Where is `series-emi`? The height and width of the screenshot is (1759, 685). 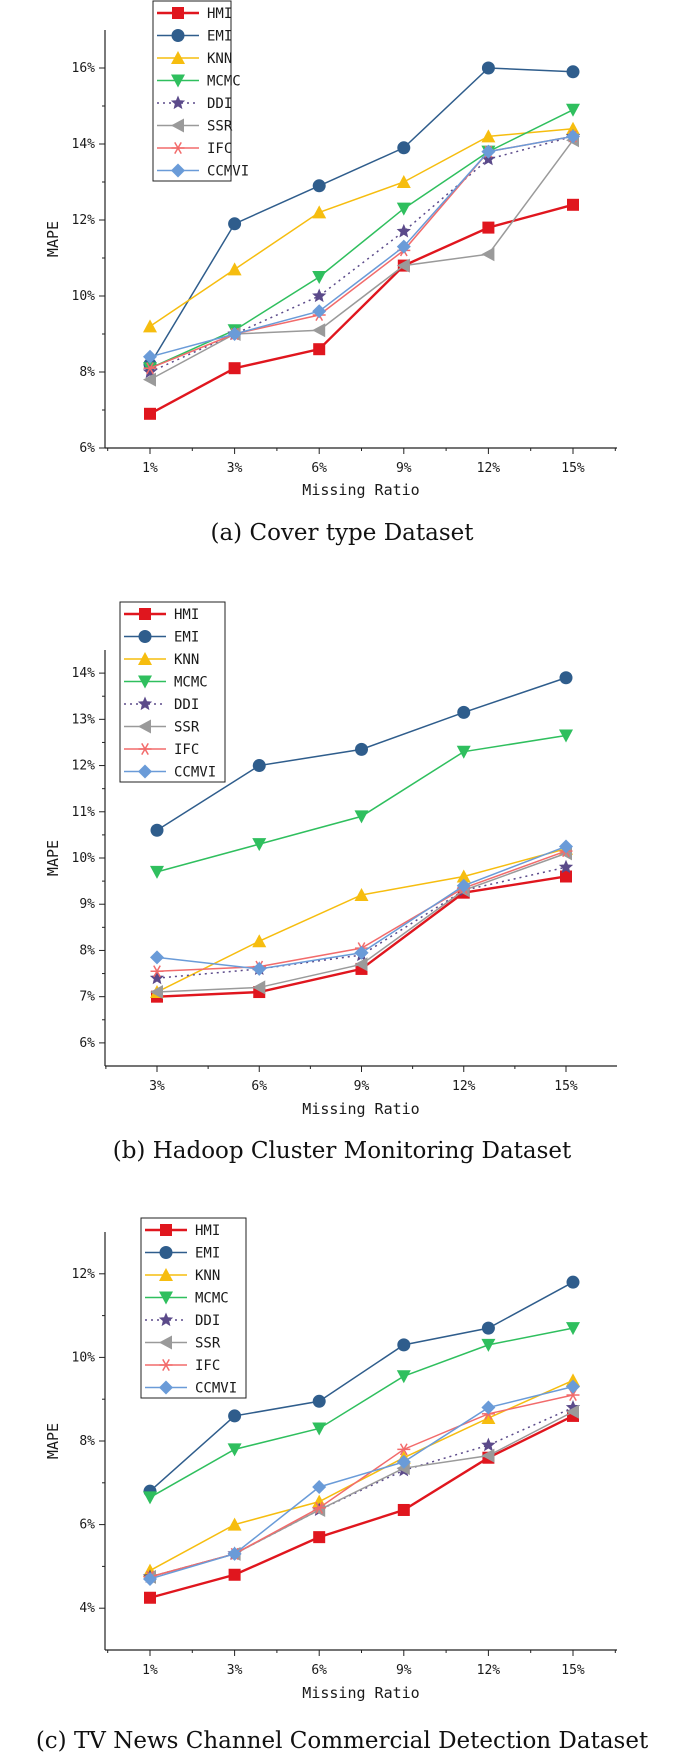
series-emi is located at coordinates (361, 754).